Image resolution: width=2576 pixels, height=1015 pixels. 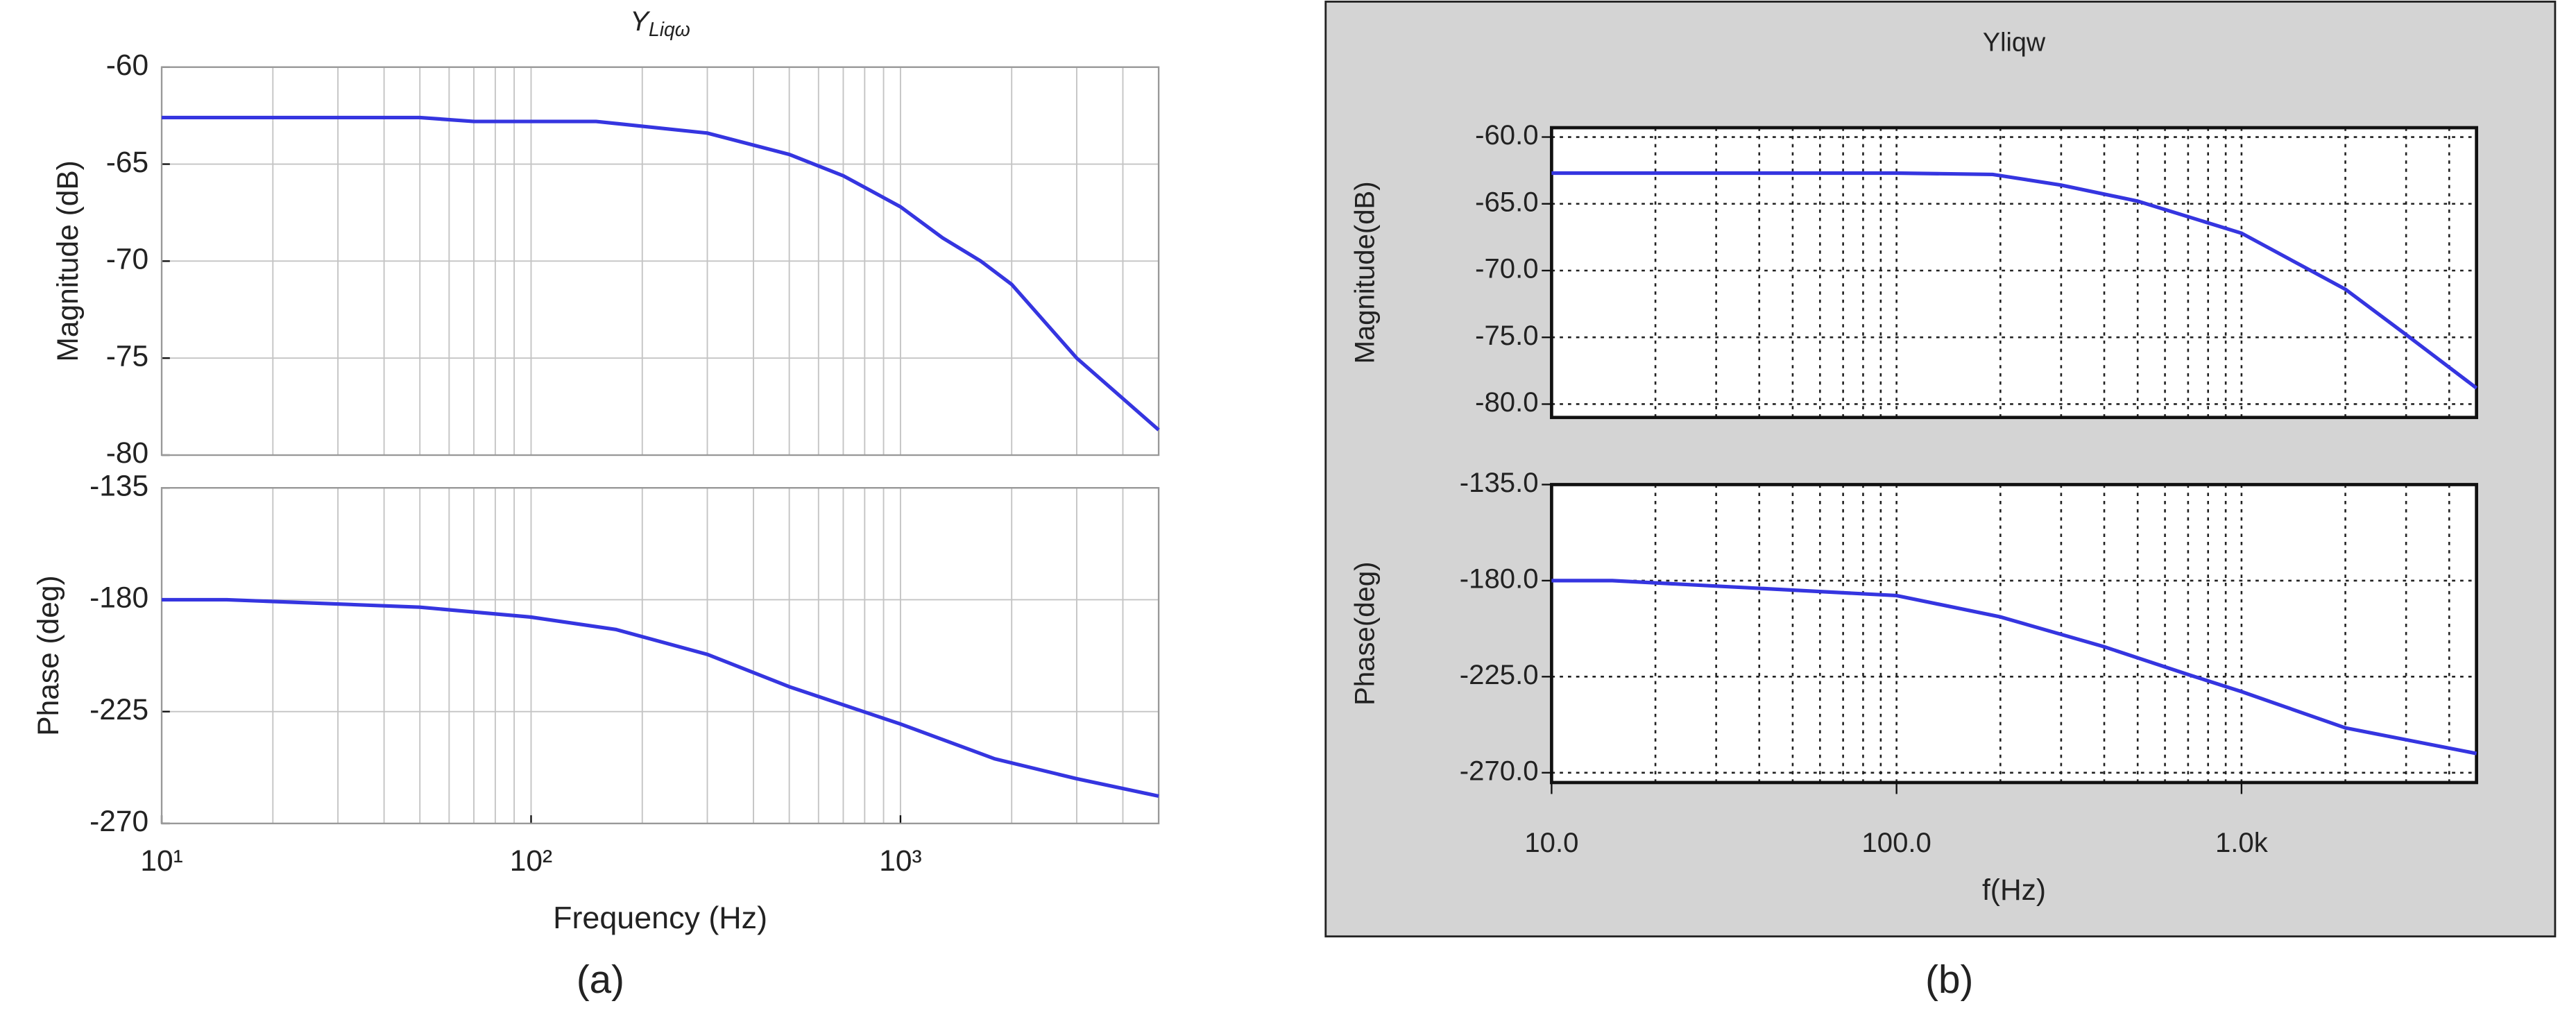 What do you see at coordinates (1506, 269) in the screenshot?
I see `y-tick-label: -70.0` at bounding box center [1506, 269].